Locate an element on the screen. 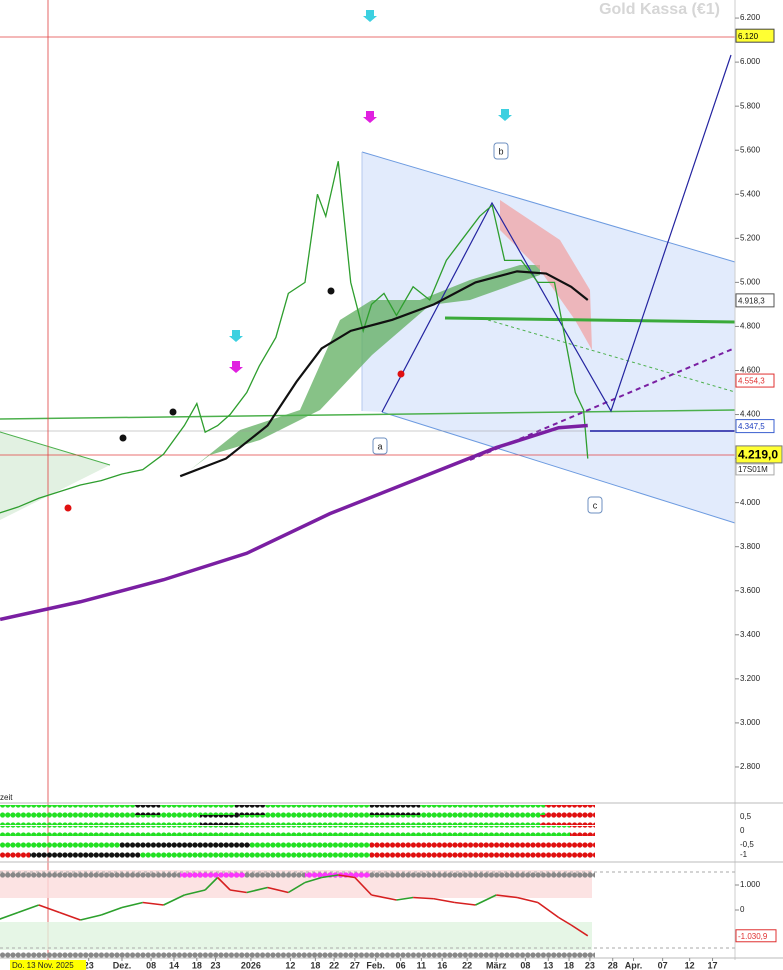 The width and height of the screenshot is (783, 970). wave-label: b is located at coordinates (500, 151).